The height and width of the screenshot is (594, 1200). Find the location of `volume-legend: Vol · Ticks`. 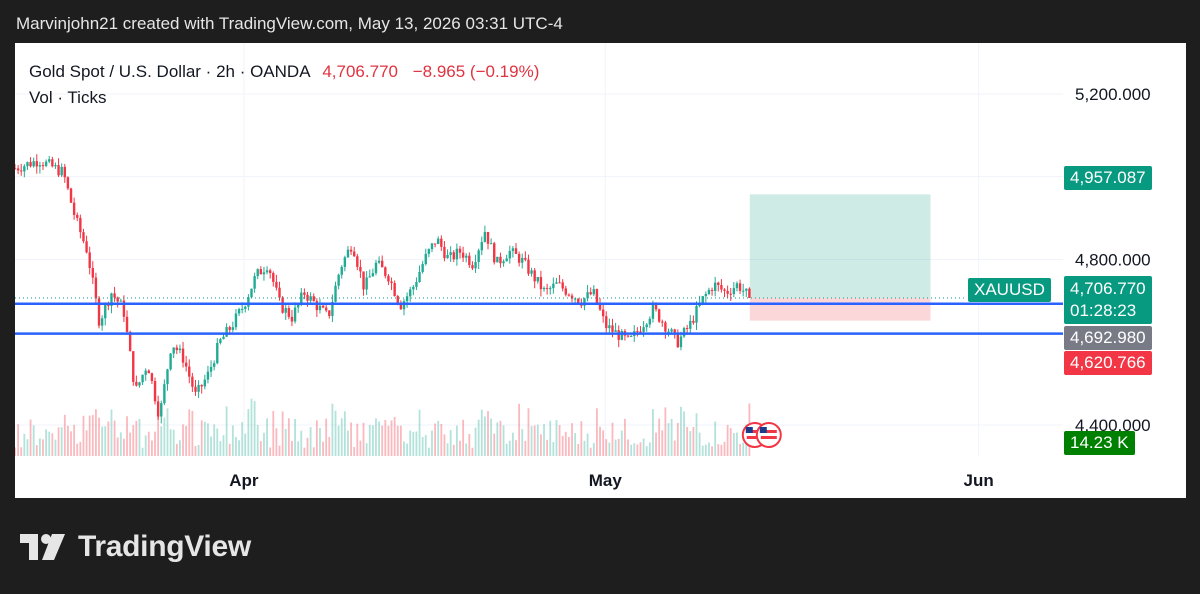

volume-legend: Vol · Ticks is located at coordinates (68, 97).